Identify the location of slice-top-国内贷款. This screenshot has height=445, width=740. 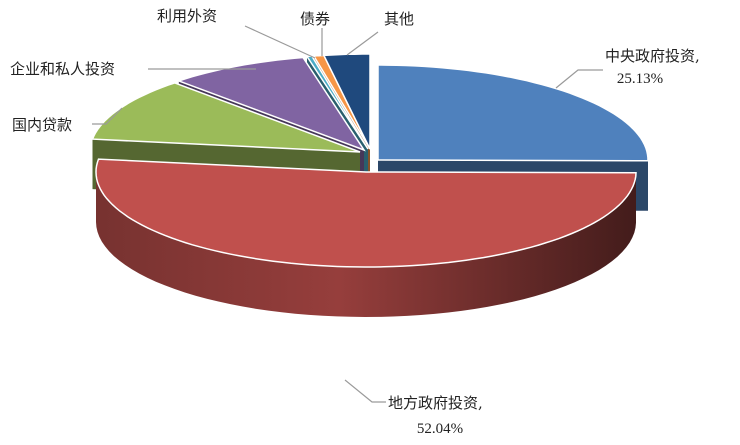
(226, 117).